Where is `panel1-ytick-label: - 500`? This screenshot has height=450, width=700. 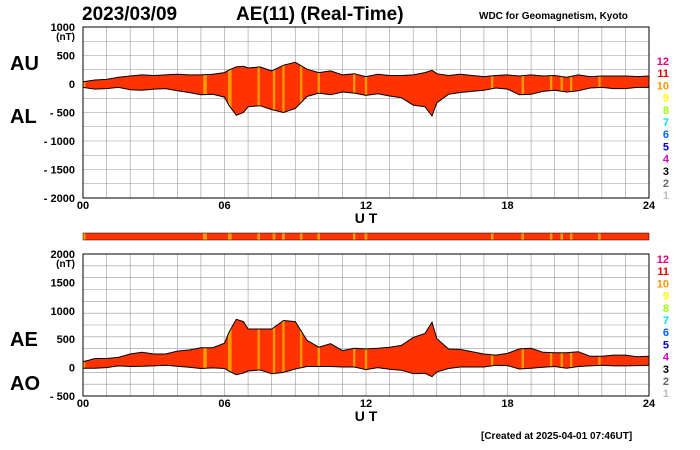 panel1-ytick-label: - 500 is located at coordinates (62, 114).